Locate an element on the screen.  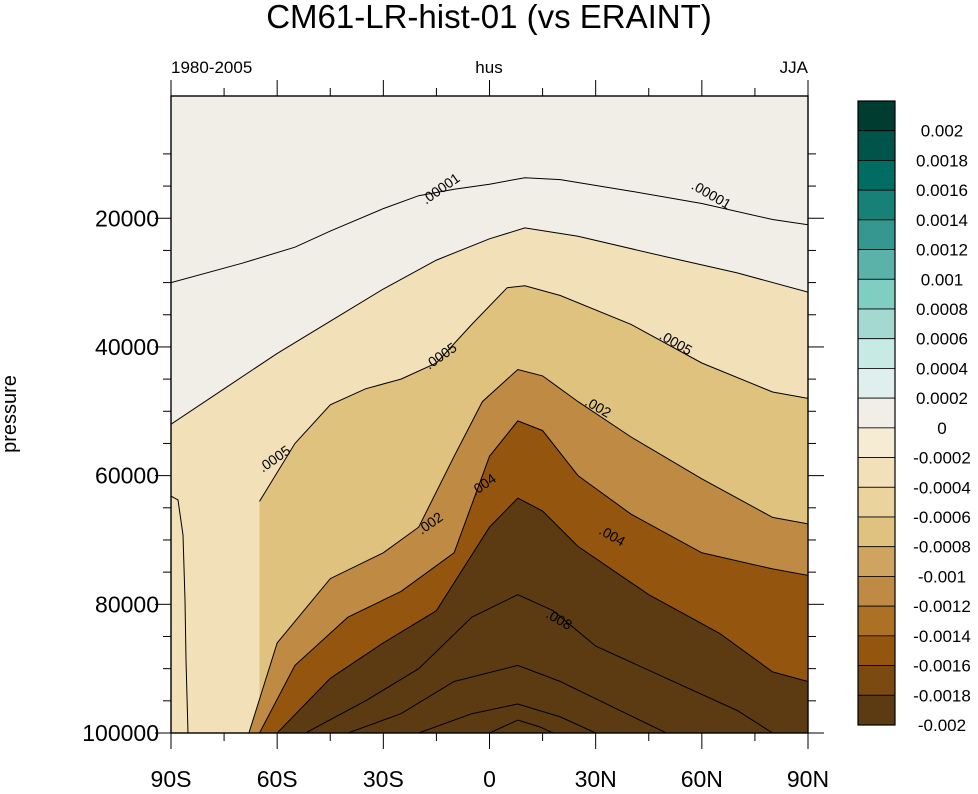
y-tick-label: 100000 is located at coordinates (120, 733).